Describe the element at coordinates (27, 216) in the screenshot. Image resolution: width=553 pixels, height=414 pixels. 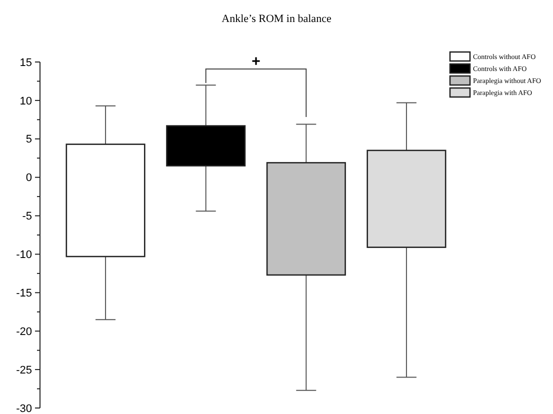
I see `y-tick-label: -5` at that location.